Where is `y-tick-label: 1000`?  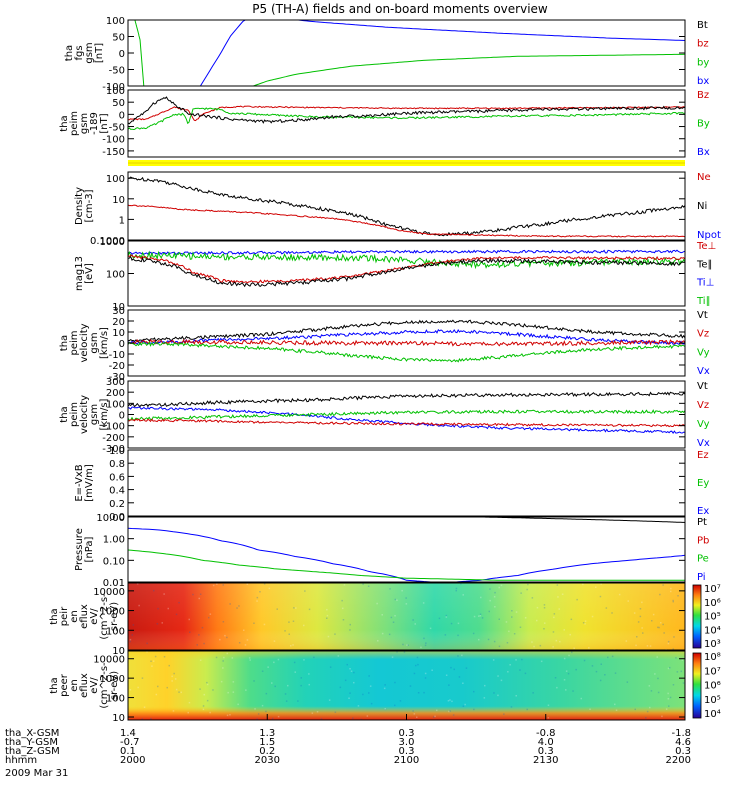
y-tick-label: 1000 is located at coordinates (112, 679).